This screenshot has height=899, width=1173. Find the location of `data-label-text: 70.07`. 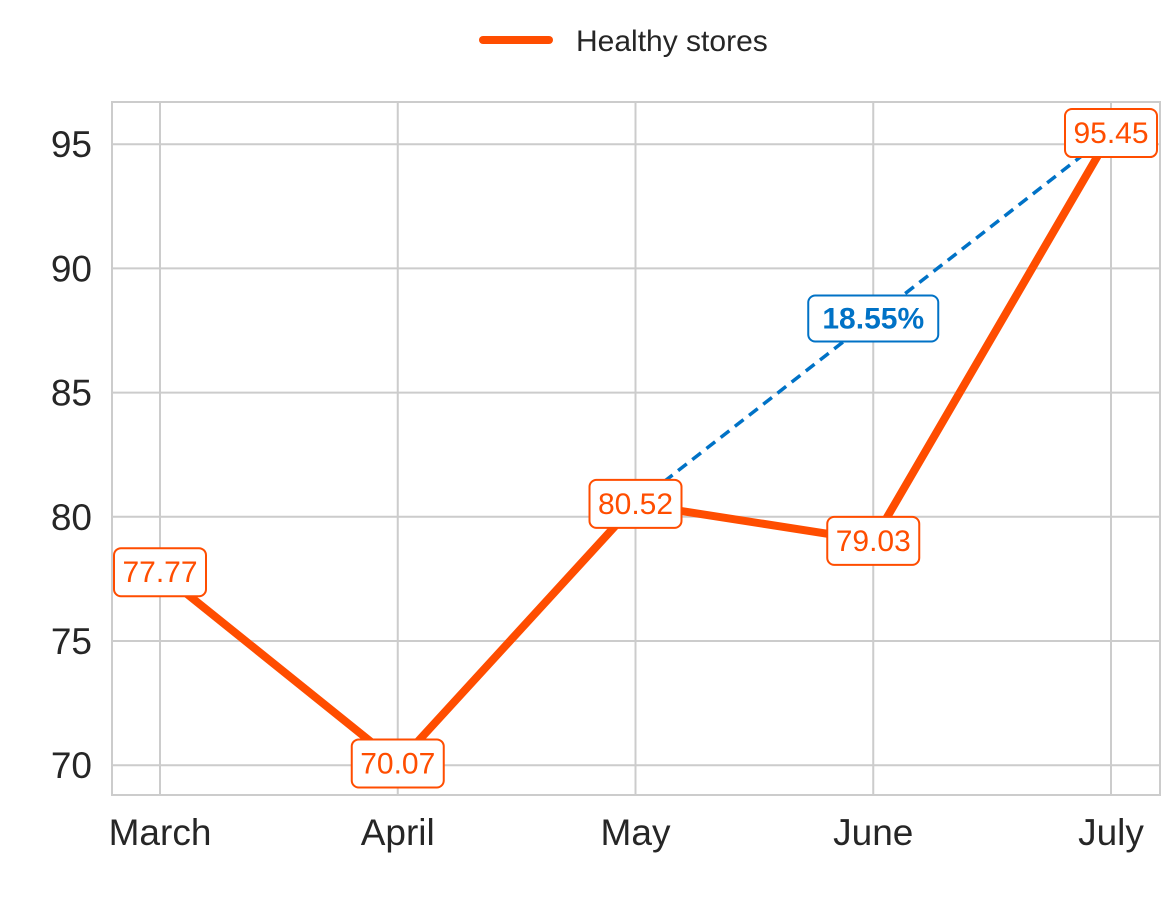

data-label-text: 70.07 is located at coordinates (397, 763).